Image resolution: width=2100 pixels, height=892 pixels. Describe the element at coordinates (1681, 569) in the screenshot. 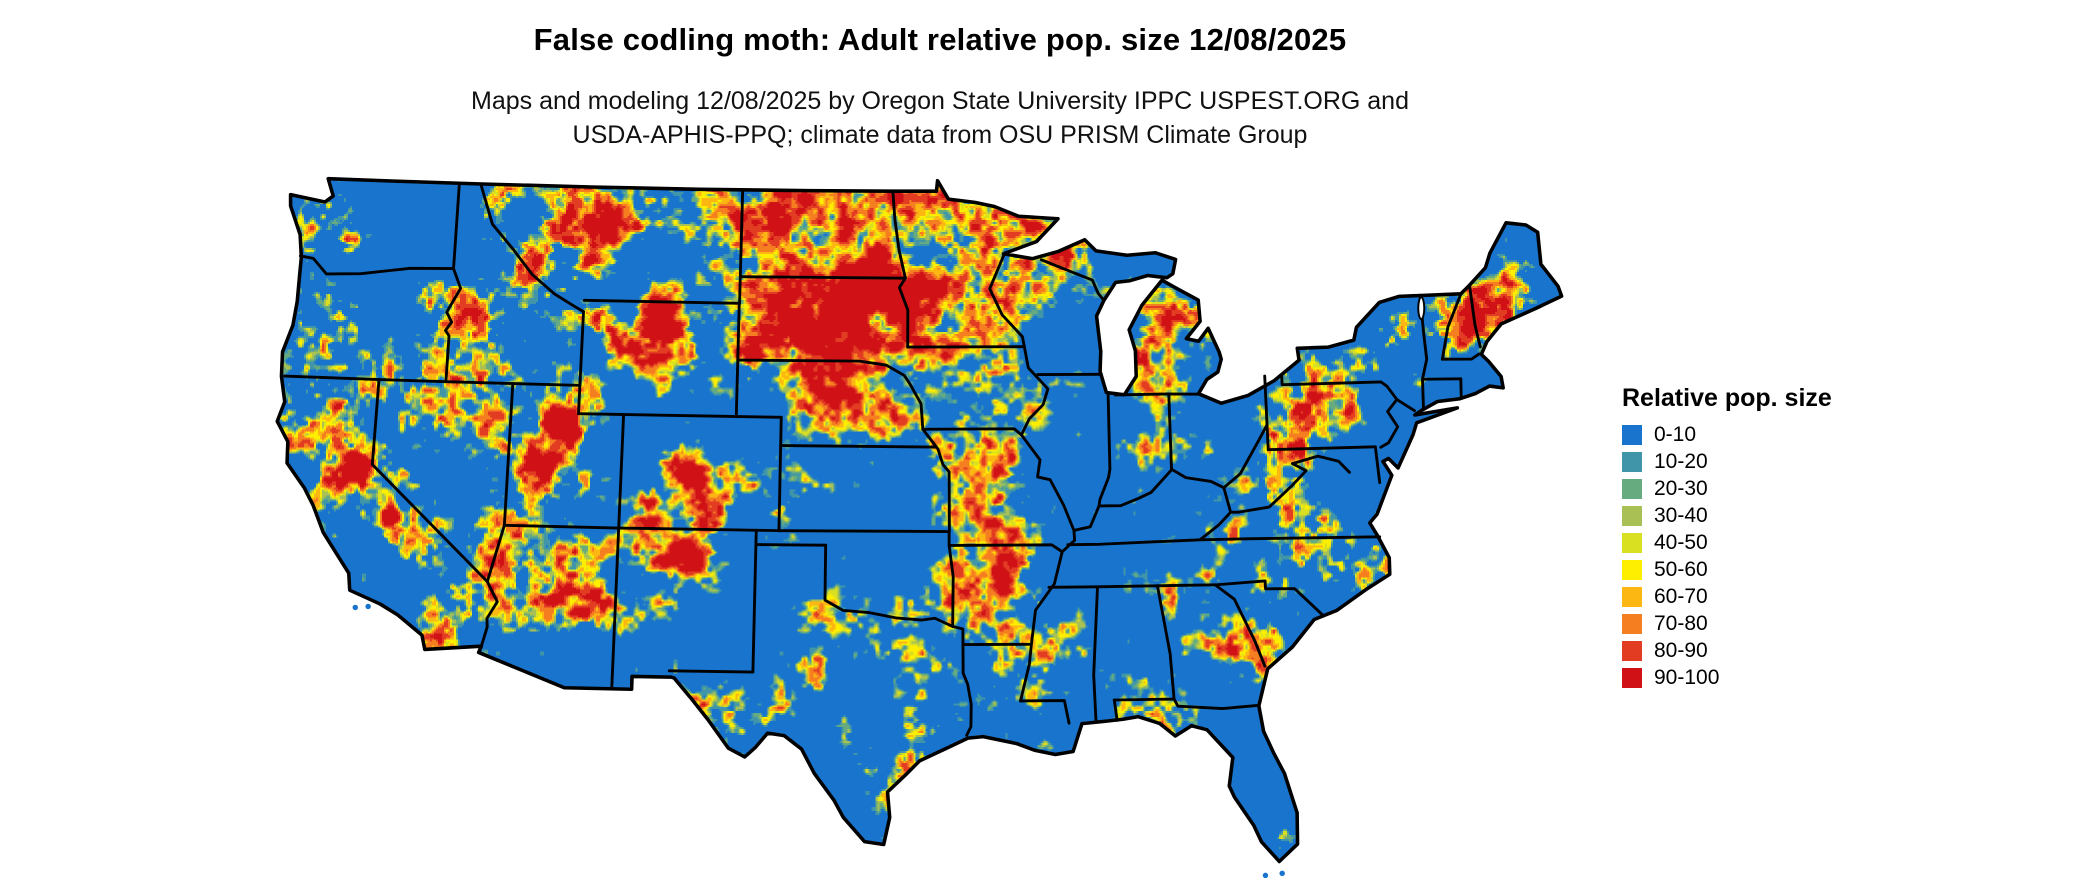

I see `legend-label: 50-60` at that location.